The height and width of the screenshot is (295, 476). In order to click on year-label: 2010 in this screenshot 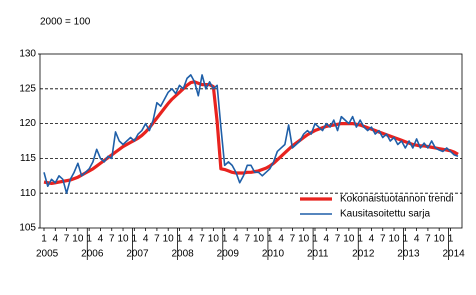, I will do `click(273, 254)`.